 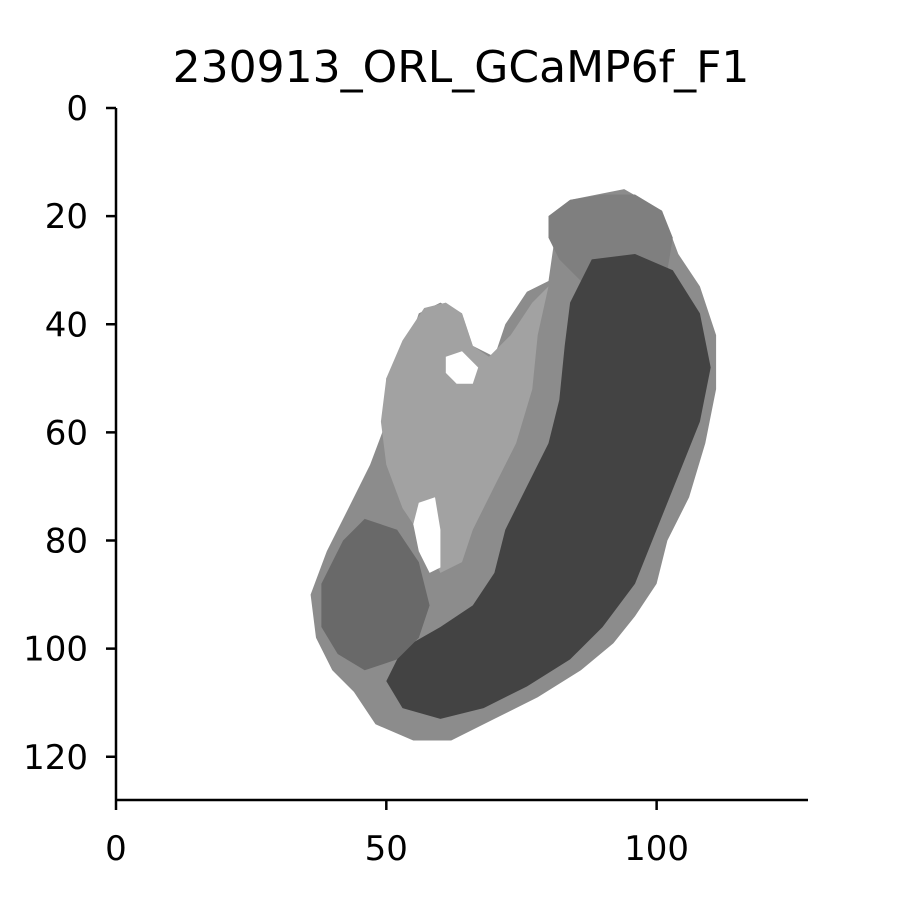 What do you see at coordinates (464, 429) in the screenshot?
I see `image-region-left-lobe` at bounding box center [464, 429].